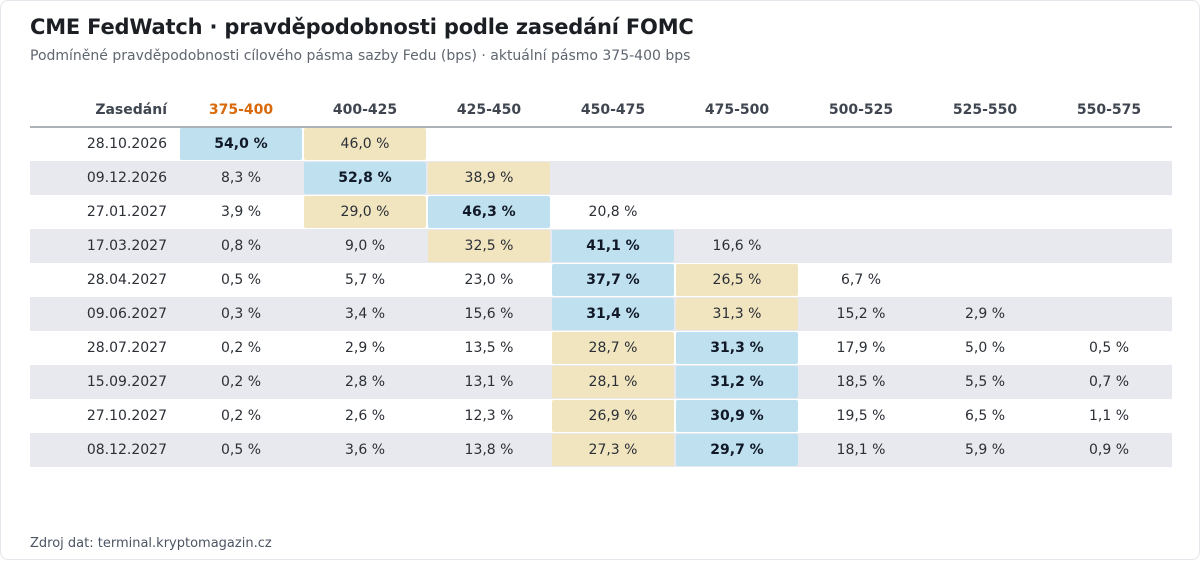  I want to click on column-header-400-425: 400-425, so click(365, 110).